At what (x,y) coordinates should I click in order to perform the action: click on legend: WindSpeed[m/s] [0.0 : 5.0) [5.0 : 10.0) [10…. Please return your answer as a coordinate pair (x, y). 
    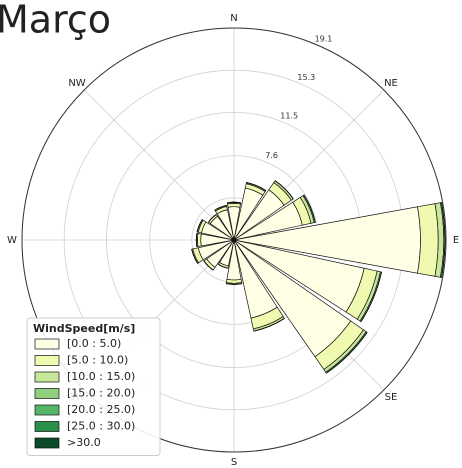
    Looking at the image, I should click on (93, 386).